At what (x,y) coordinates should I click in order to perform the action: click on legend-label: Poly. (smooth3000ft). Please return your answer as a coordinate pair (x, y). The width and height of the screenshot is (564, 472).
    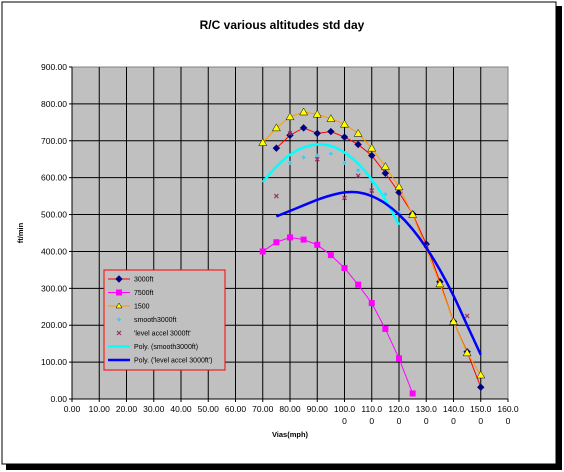
    Looking at the image, I should click on (166, 347).